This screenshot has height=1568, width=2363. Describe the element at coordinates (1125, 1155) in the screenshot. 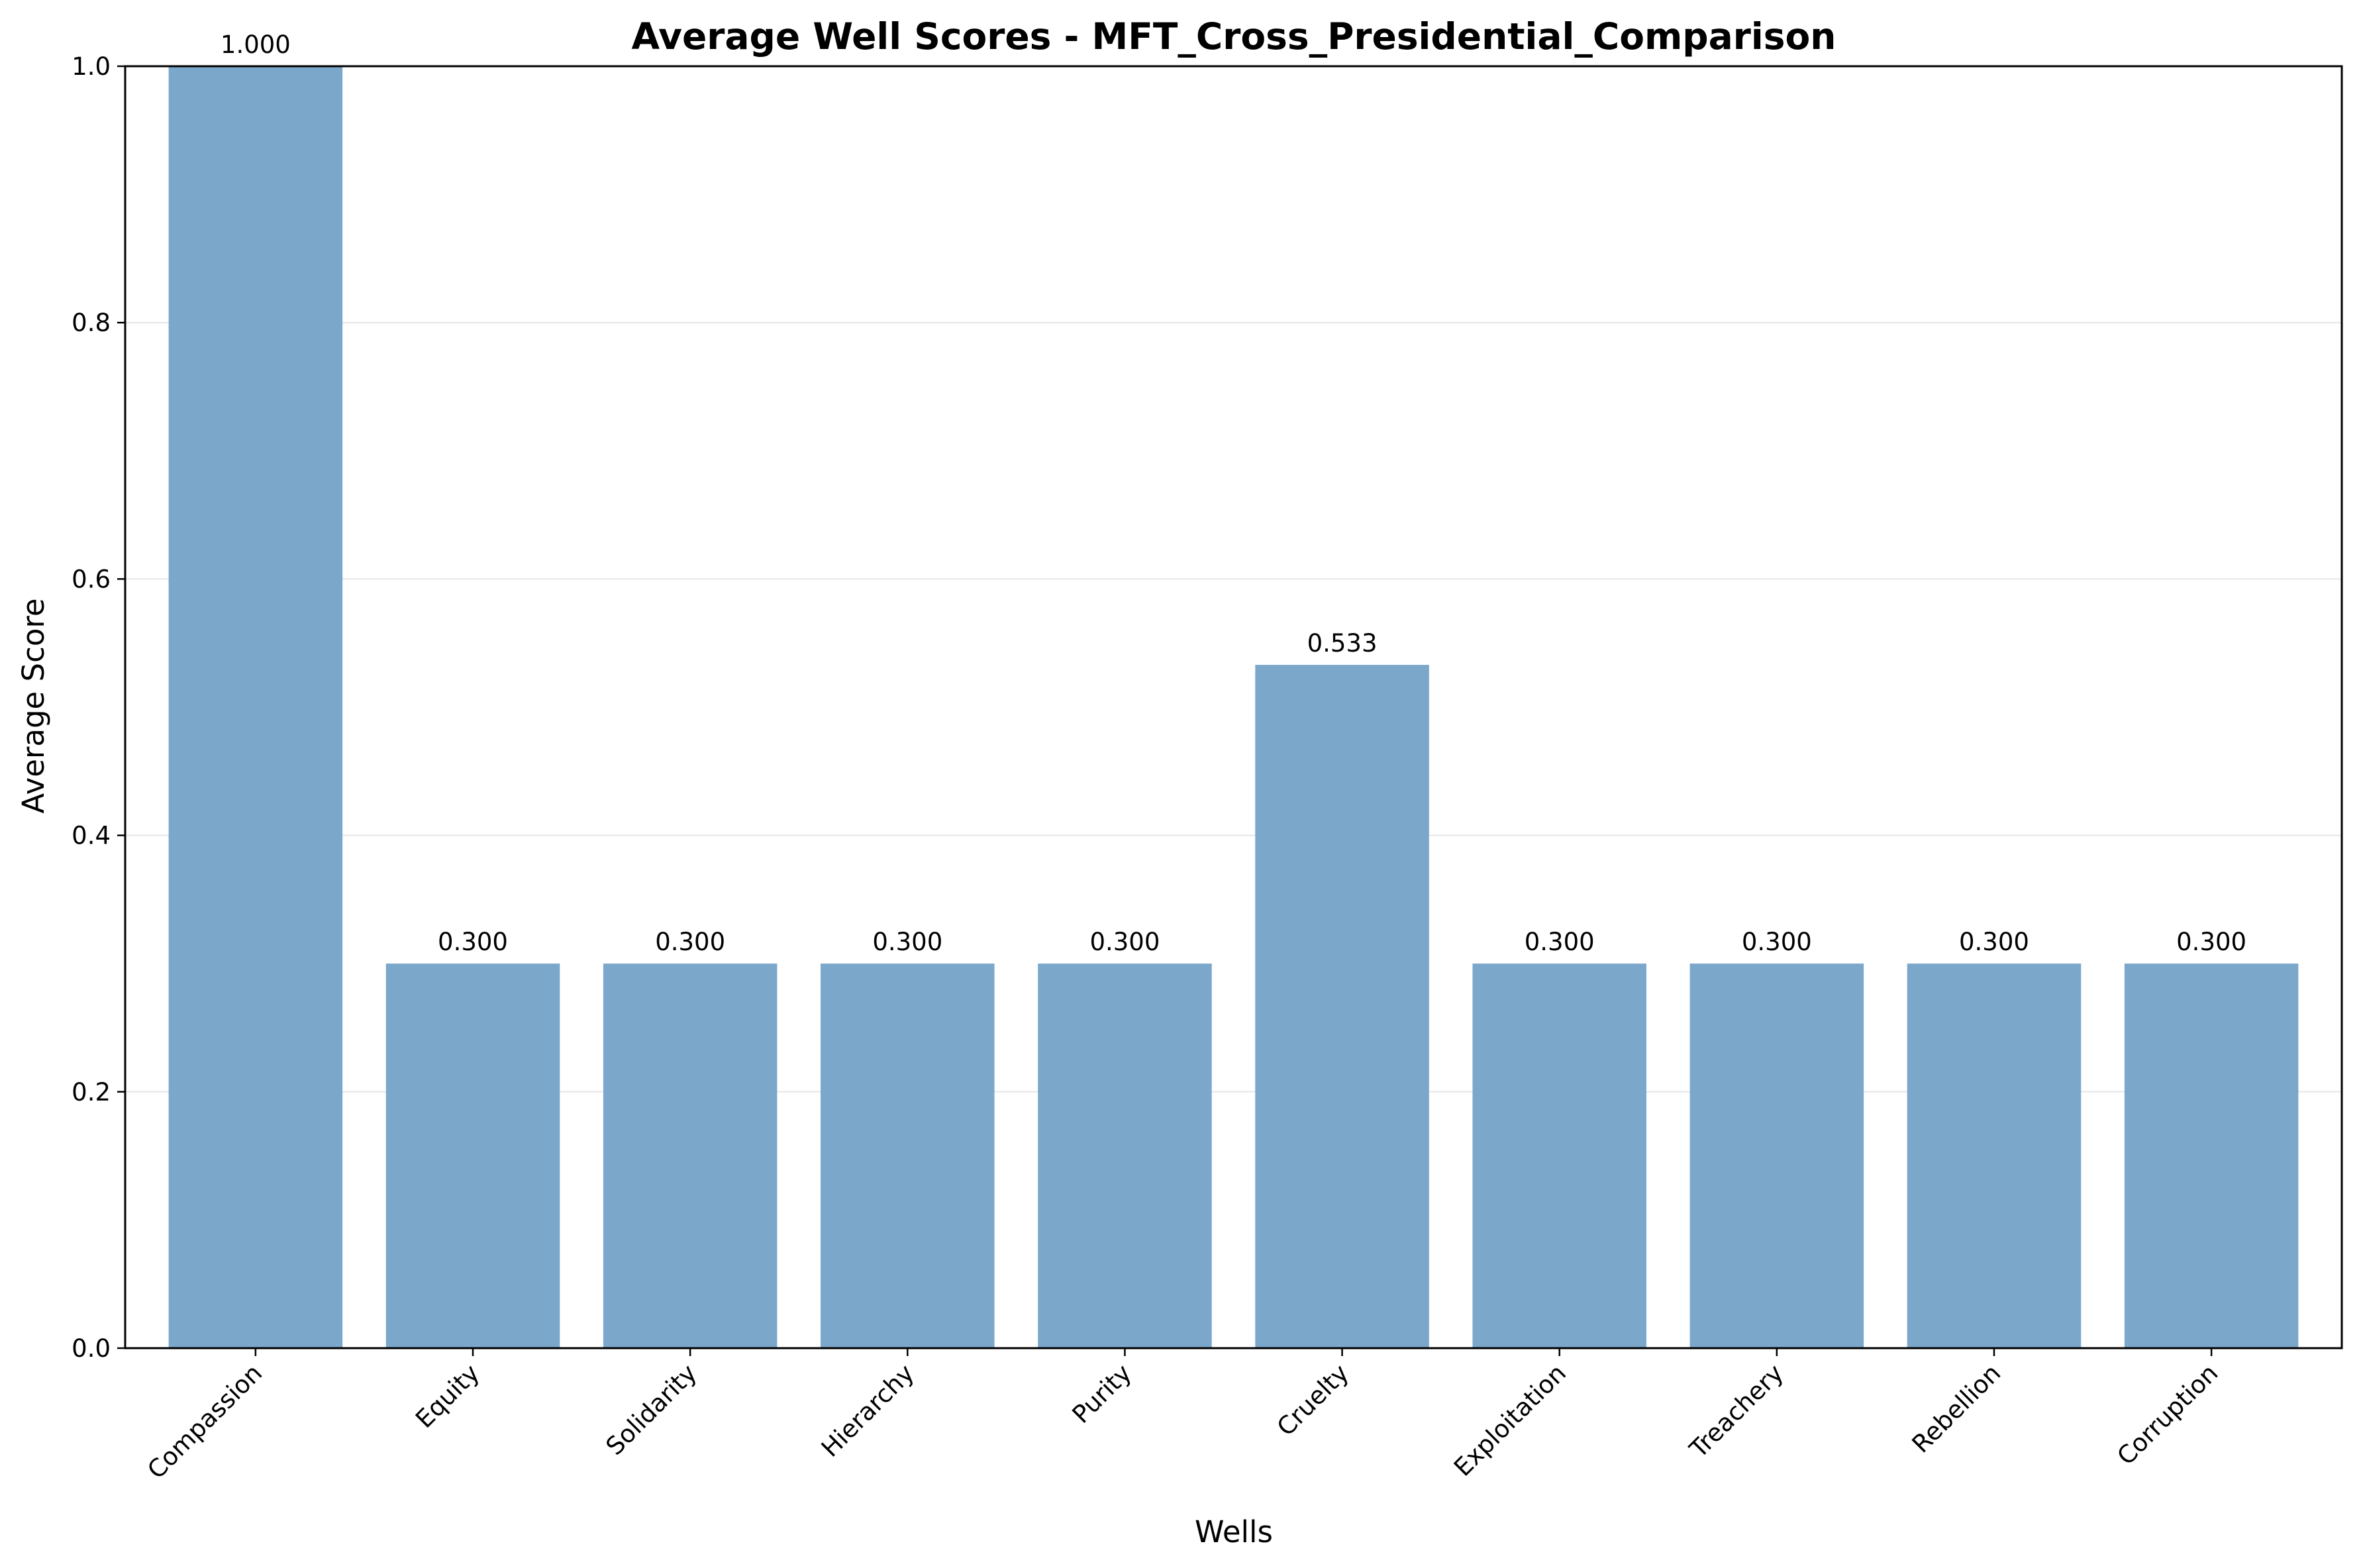

I see `bar-purity` at that location.